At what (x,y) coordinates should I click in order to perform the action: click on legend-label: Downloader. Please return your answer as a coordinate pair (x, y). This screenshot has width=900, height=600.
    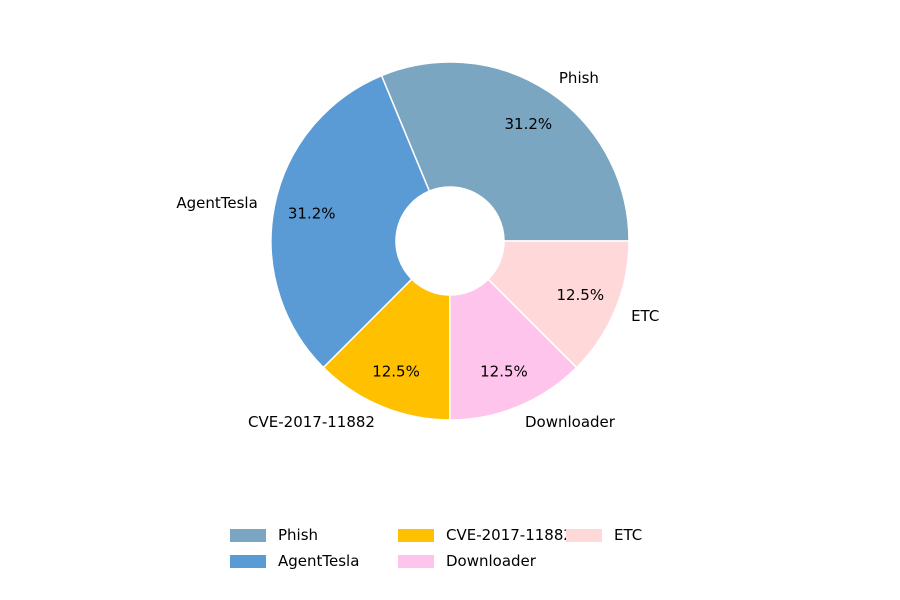
    Looking at the image, I should click on (491, 561).